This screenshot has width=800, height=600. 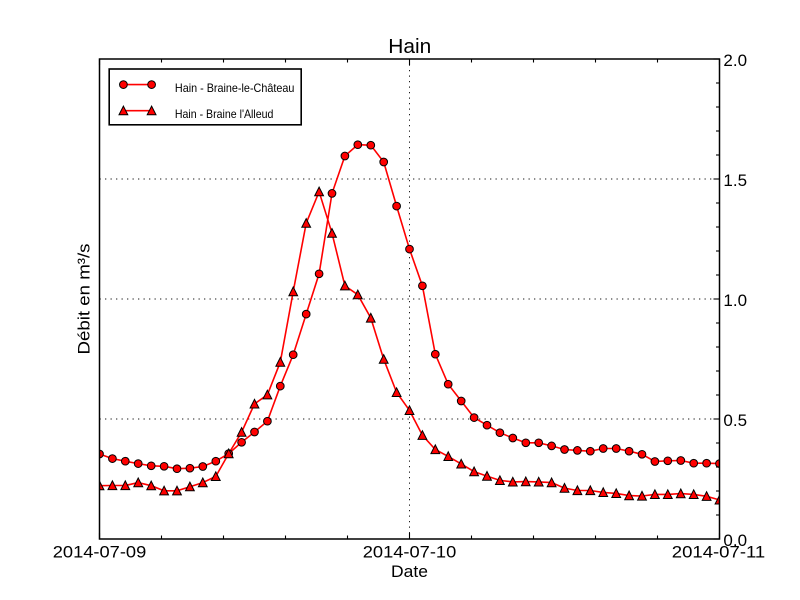 What do you see at coordinates (235, 88) in the screenshot?
I see `svg-text: Hain - Braine-le-Château` at bounding box center [235, 88].